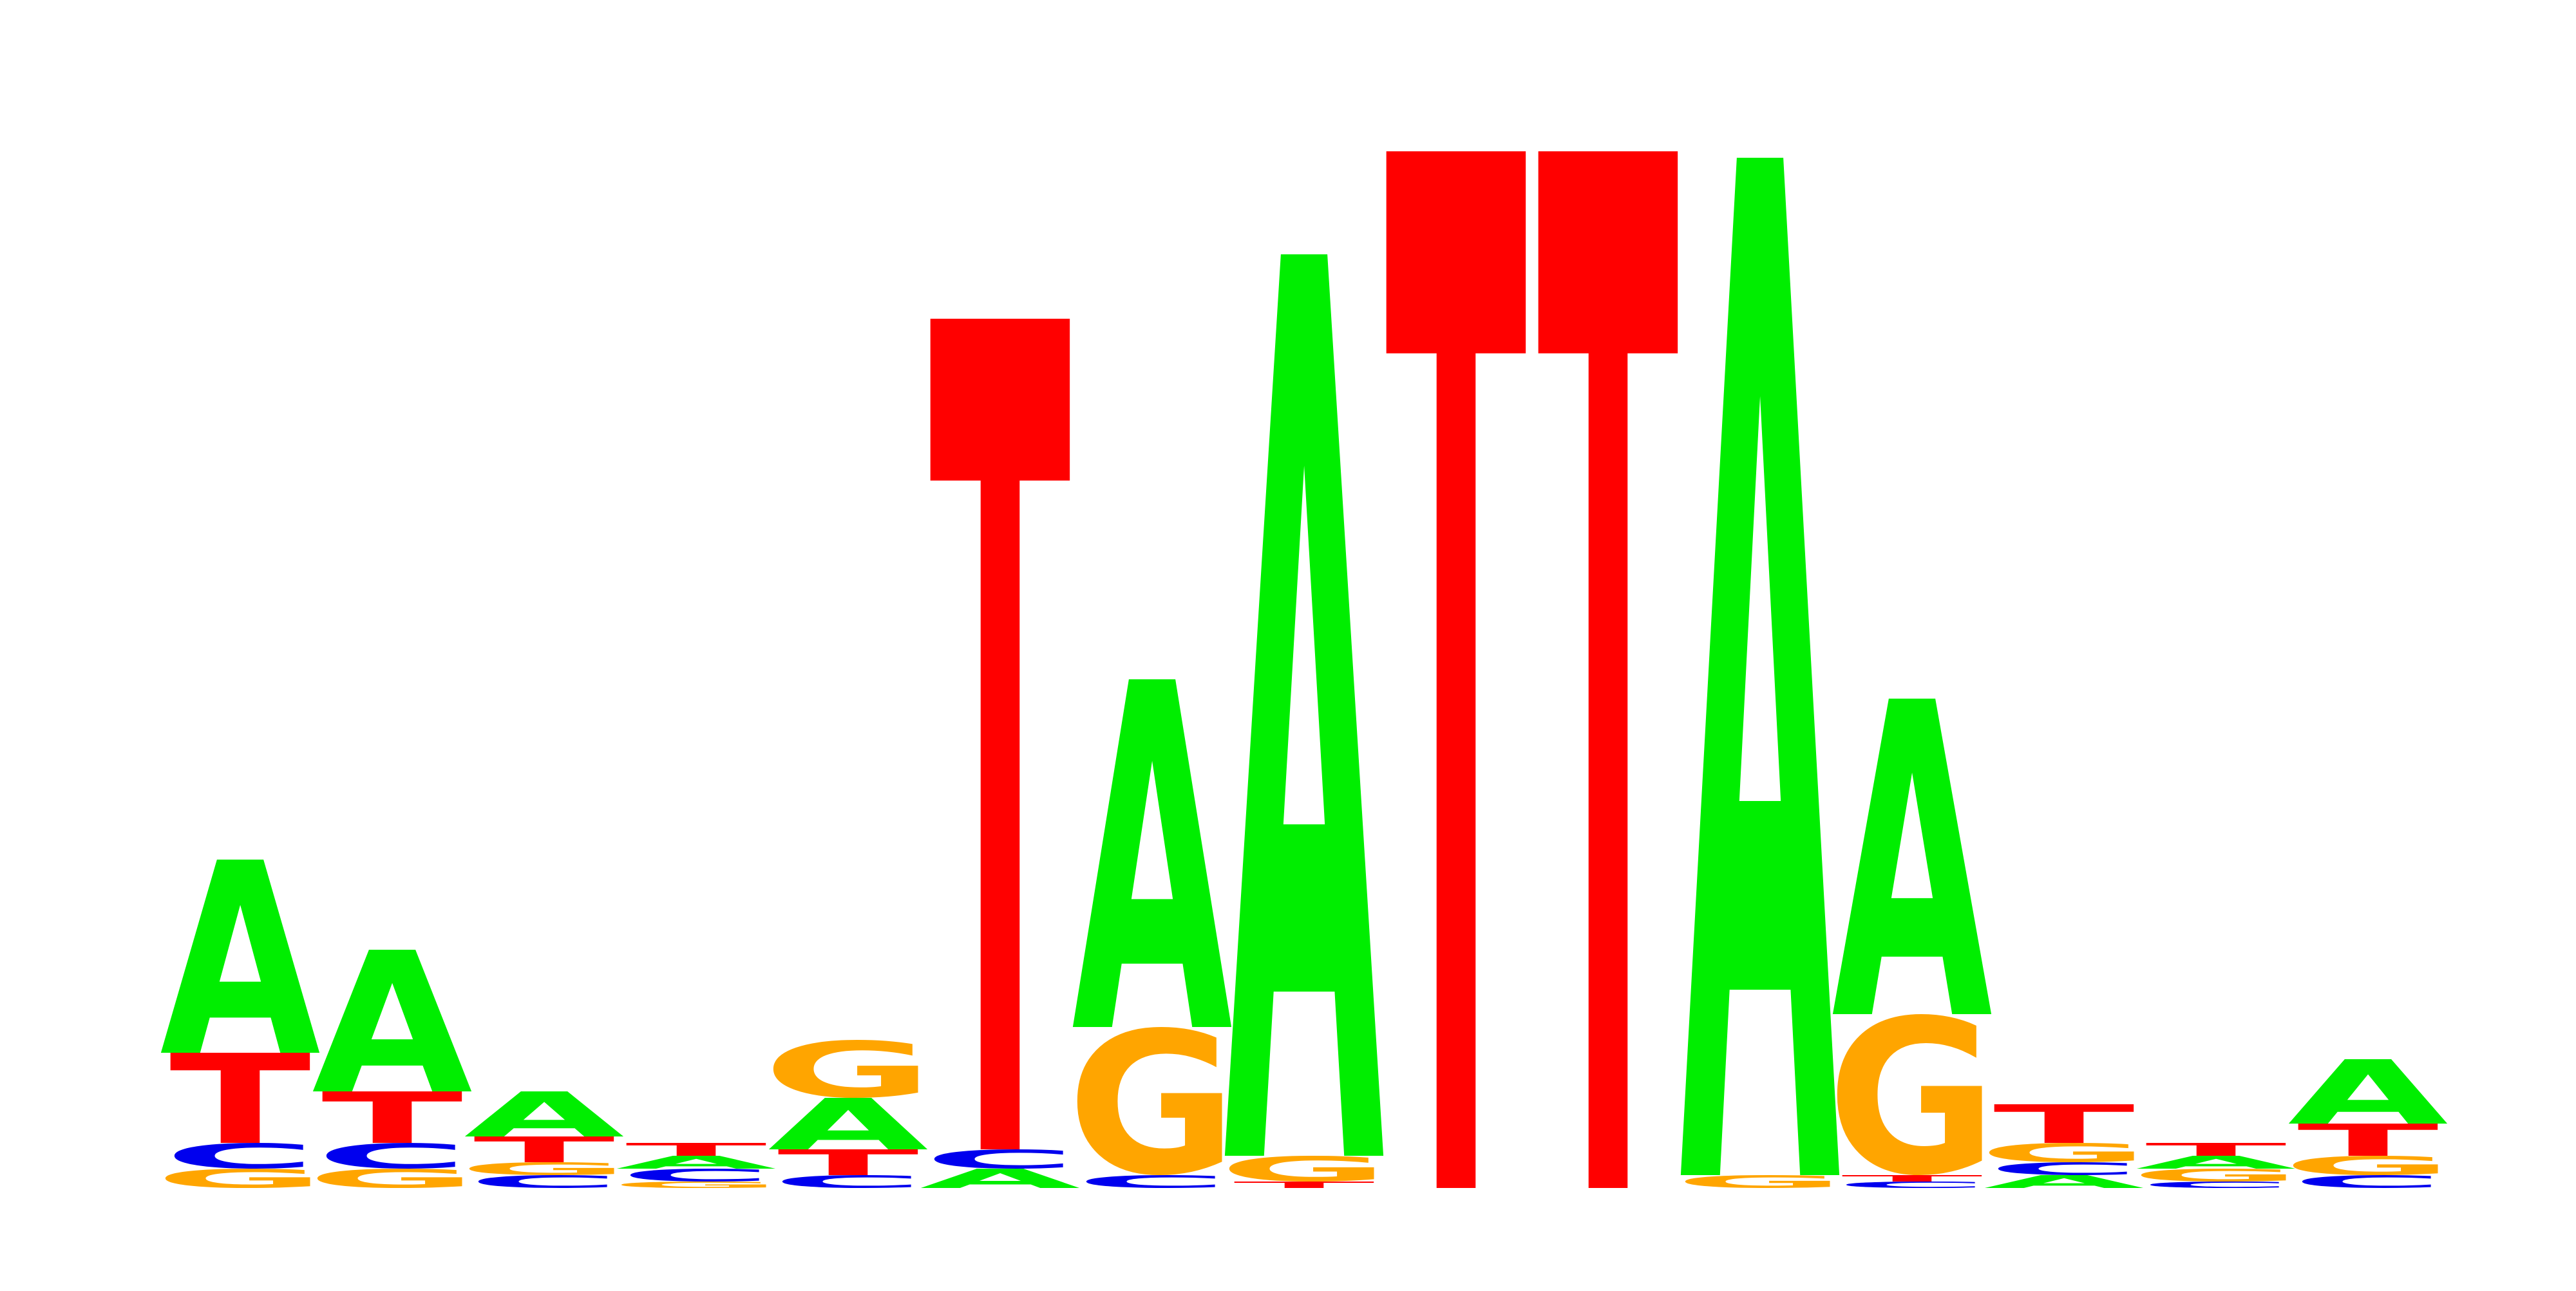  I want to click on logo-letter-C-pos15: C, so click(2368, 1182).